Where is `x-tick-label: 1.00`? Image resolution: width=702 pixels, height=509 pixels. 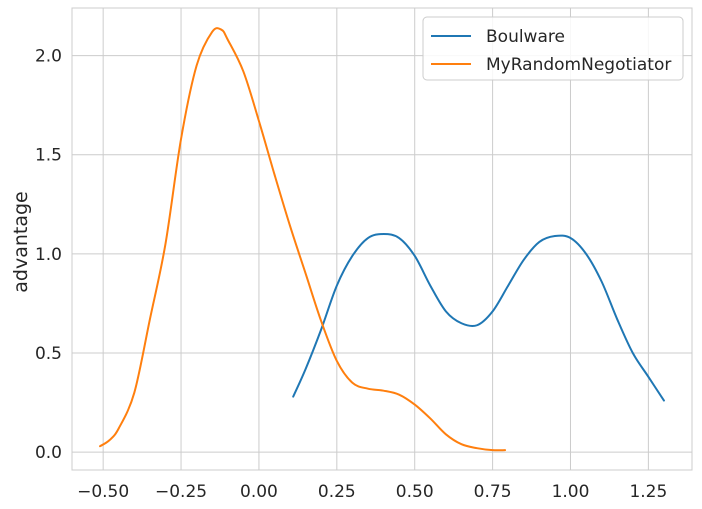
x-tick-label: 1.00 is located at coordinates (571, 492).